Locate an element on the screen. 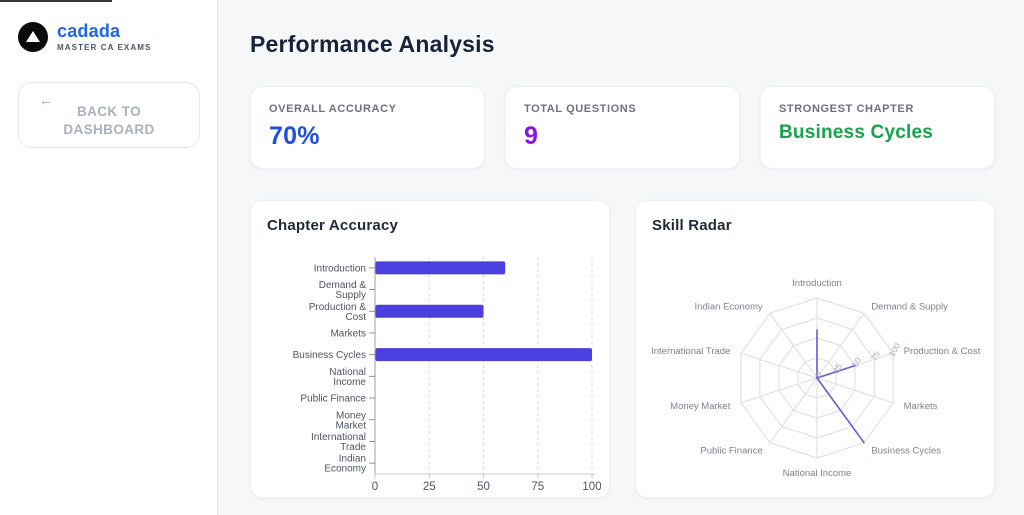 The height and width of the screenshot is (515, 1024). stat-card-overall-accuracy: OVERALL ACCURACY 70% is located at coordinates (367, 127).